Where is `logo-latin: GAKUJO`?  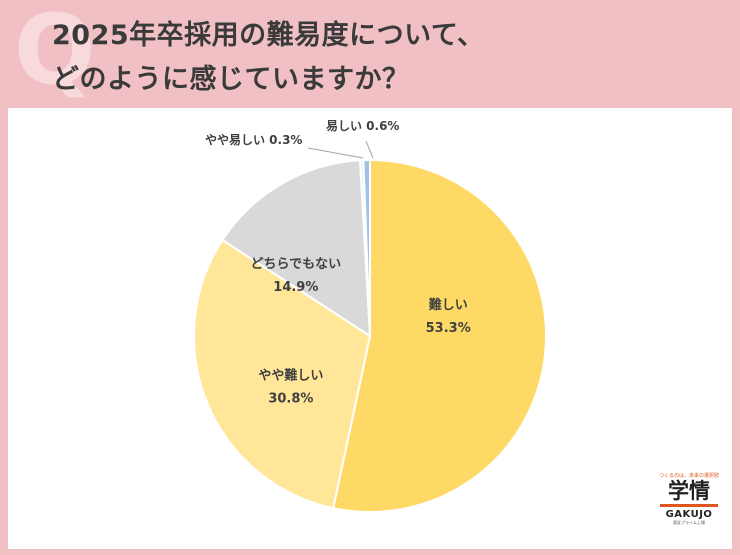
logo-latin: GAKUJO is located at coordinates (689, 514).